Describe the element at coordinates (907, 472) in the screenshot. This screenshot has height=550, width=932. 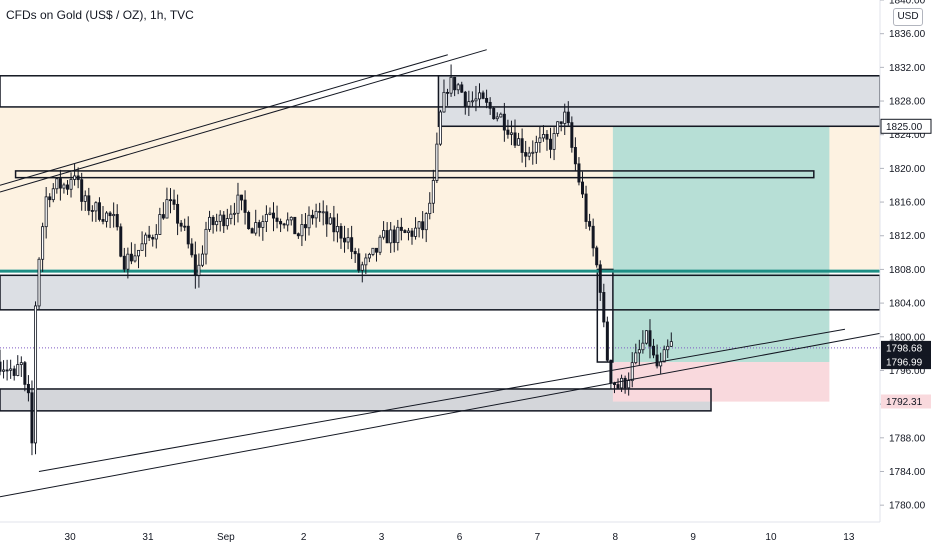
I see `price-tick-label: 1784.00` at that location.